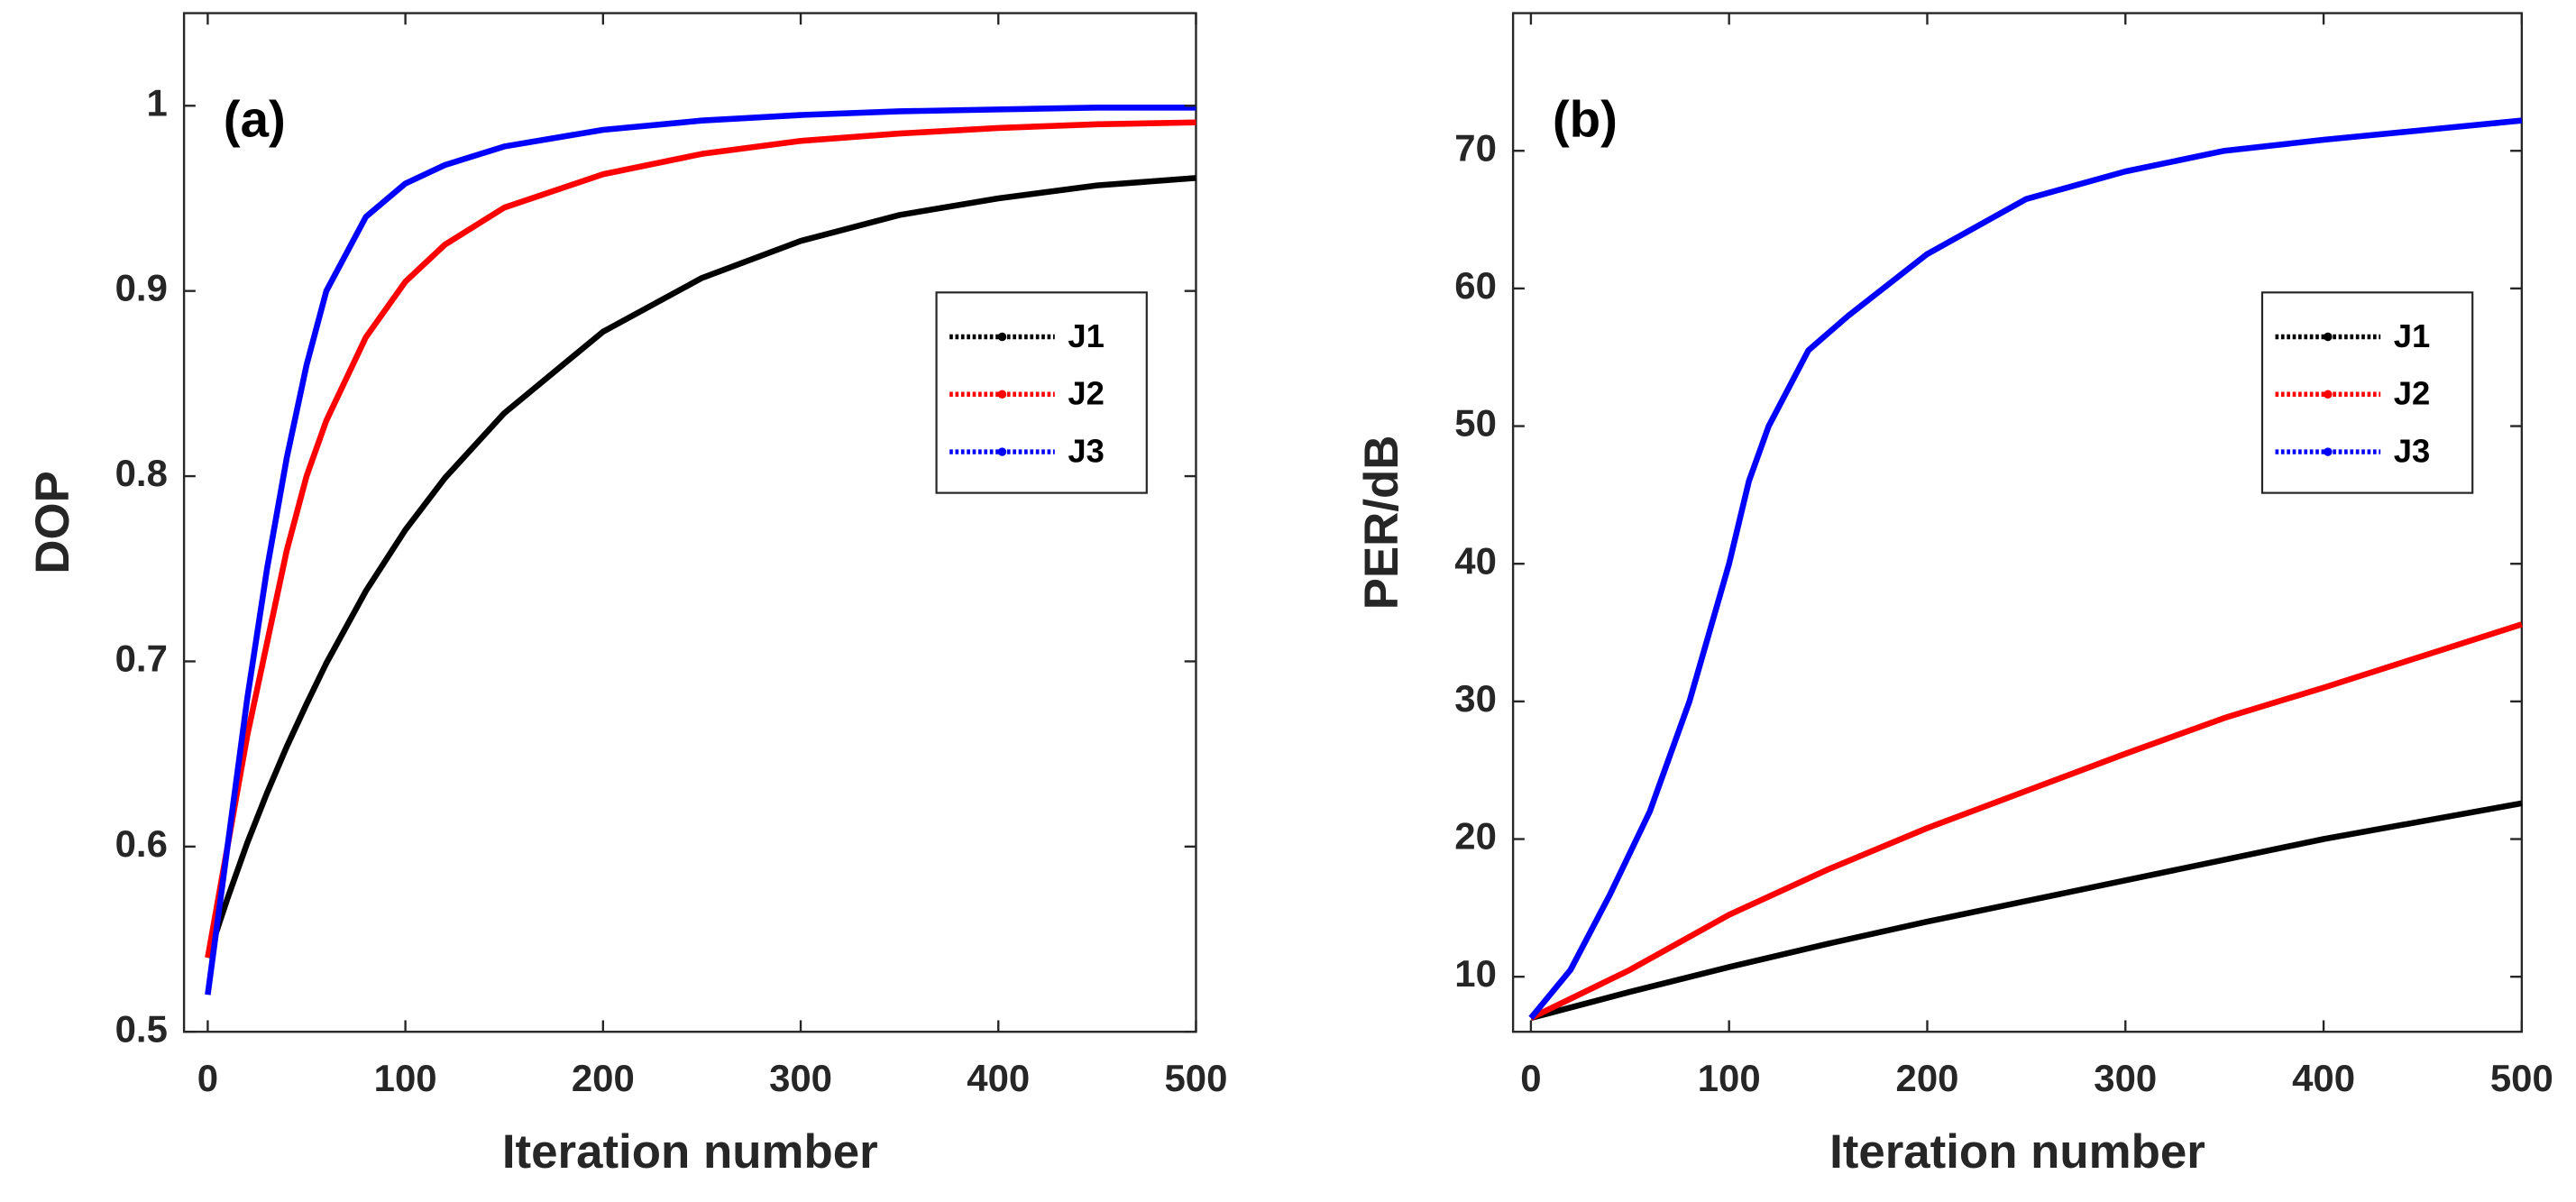  I want to click on y-tick-label: 0.8, so click(141, 473).